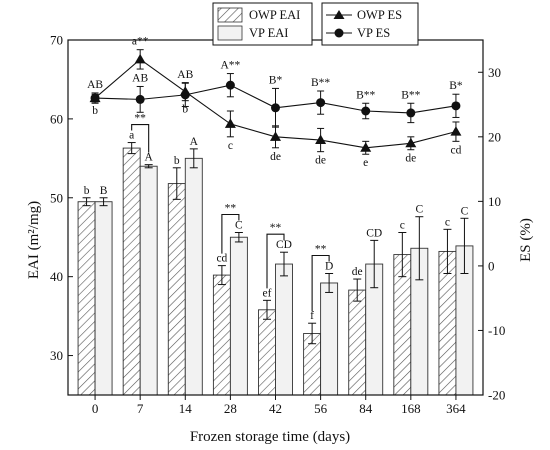 The image size is (550, 450). I want to click on x-tick-label-1: 7, so click(140, 408).